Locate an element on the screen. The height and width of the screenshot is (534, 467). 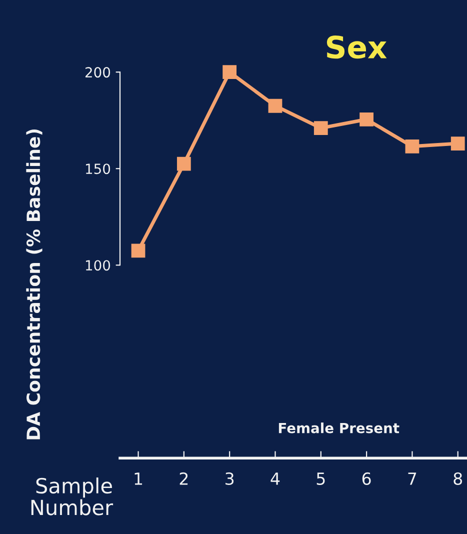
x-tick-label: 4 is located at coordinates (275, 478).